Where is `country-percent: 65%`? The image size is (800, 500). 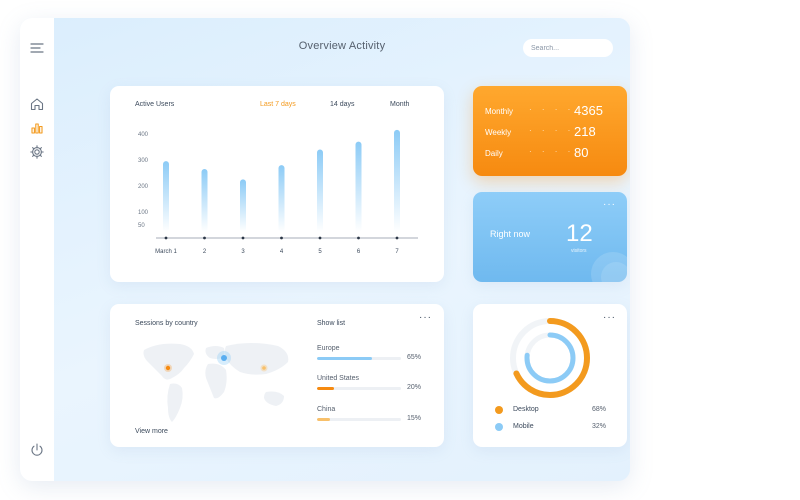
country-percent: 65% is located at coordinates (414, 357).